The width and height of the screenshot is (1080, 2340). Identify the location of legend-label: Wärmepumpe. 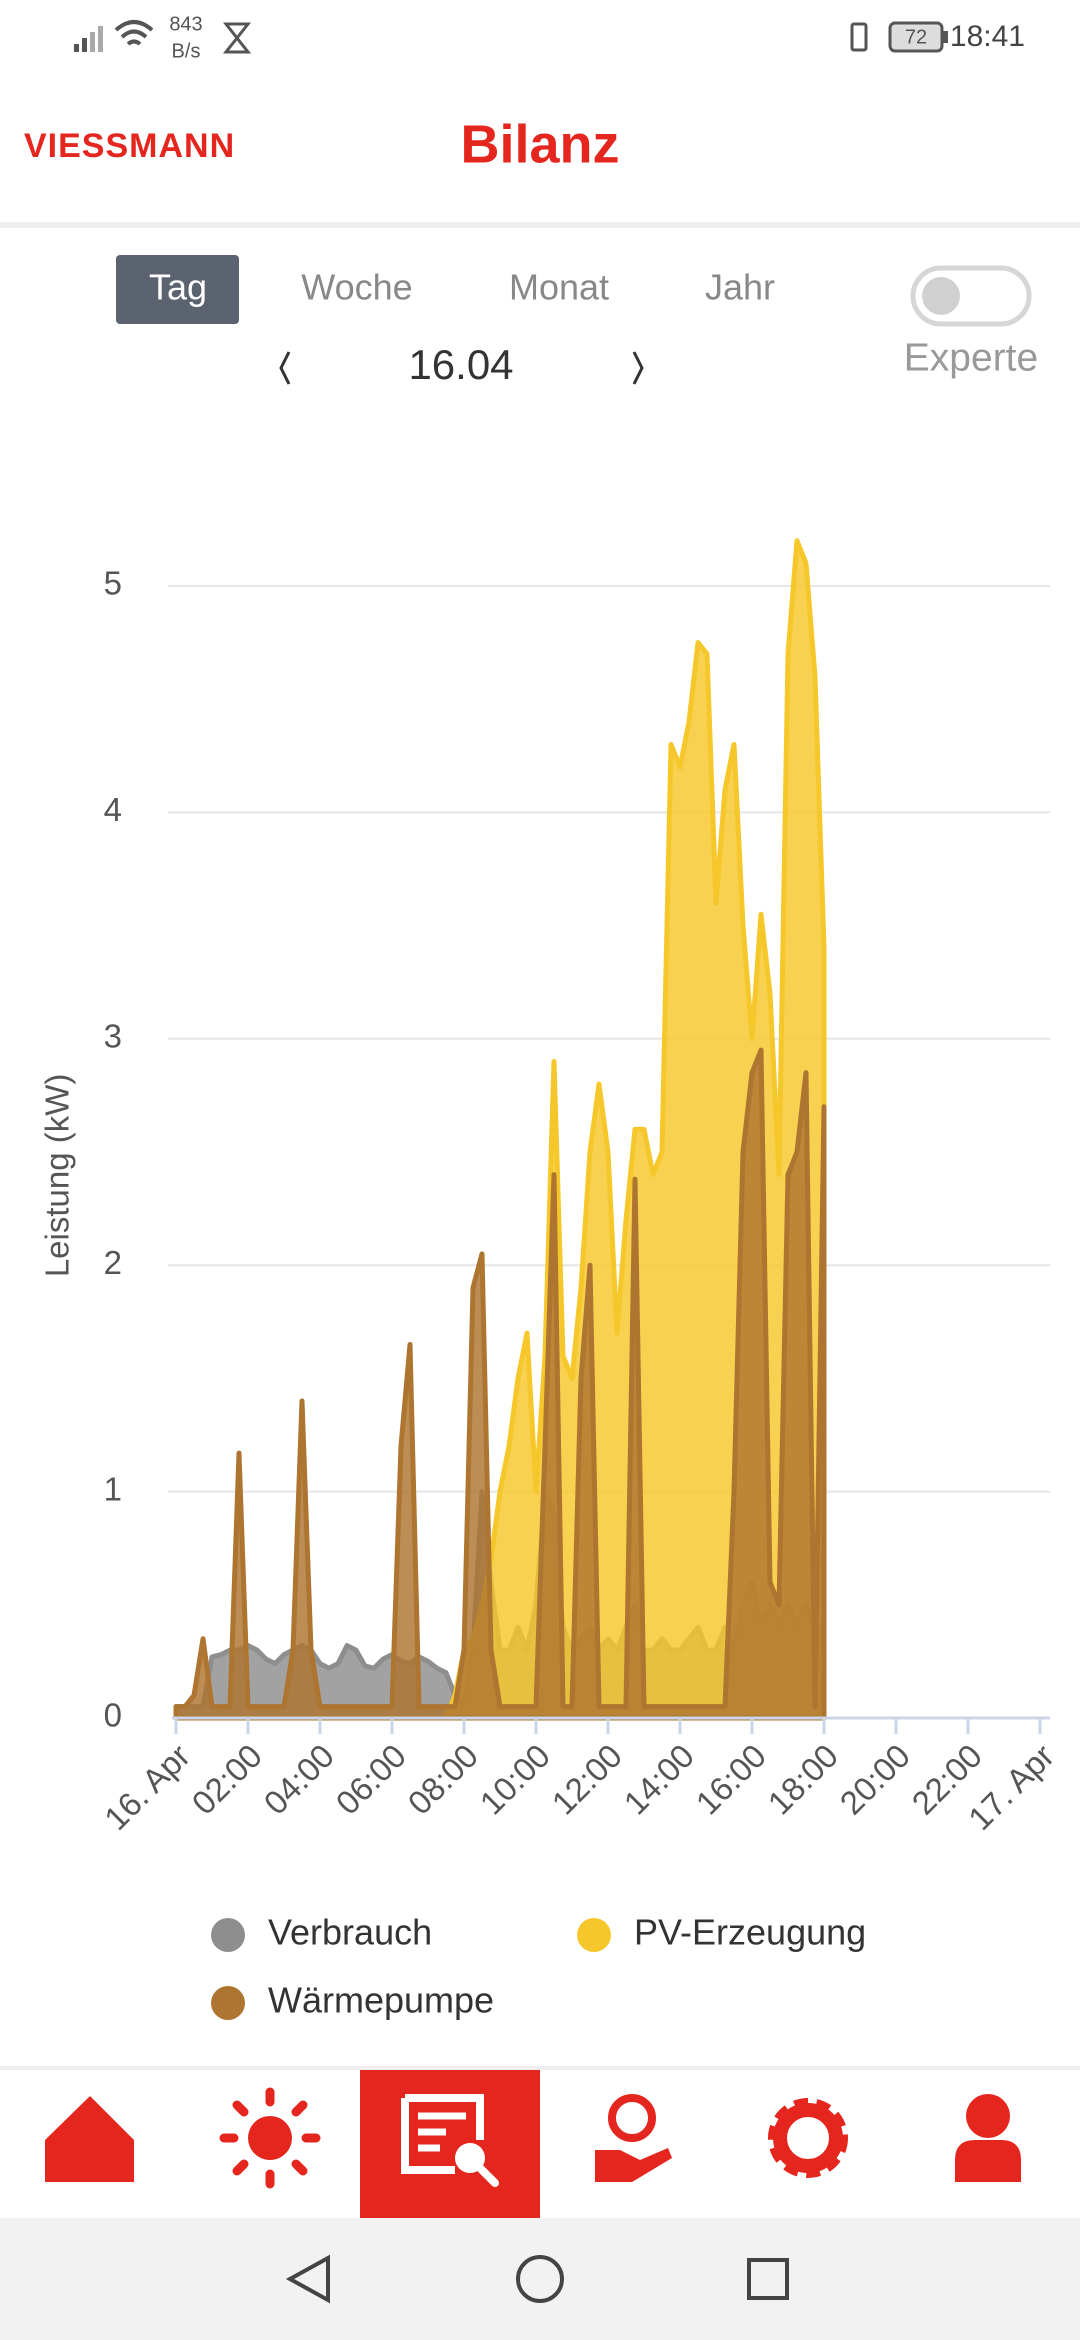
(381, 2000).